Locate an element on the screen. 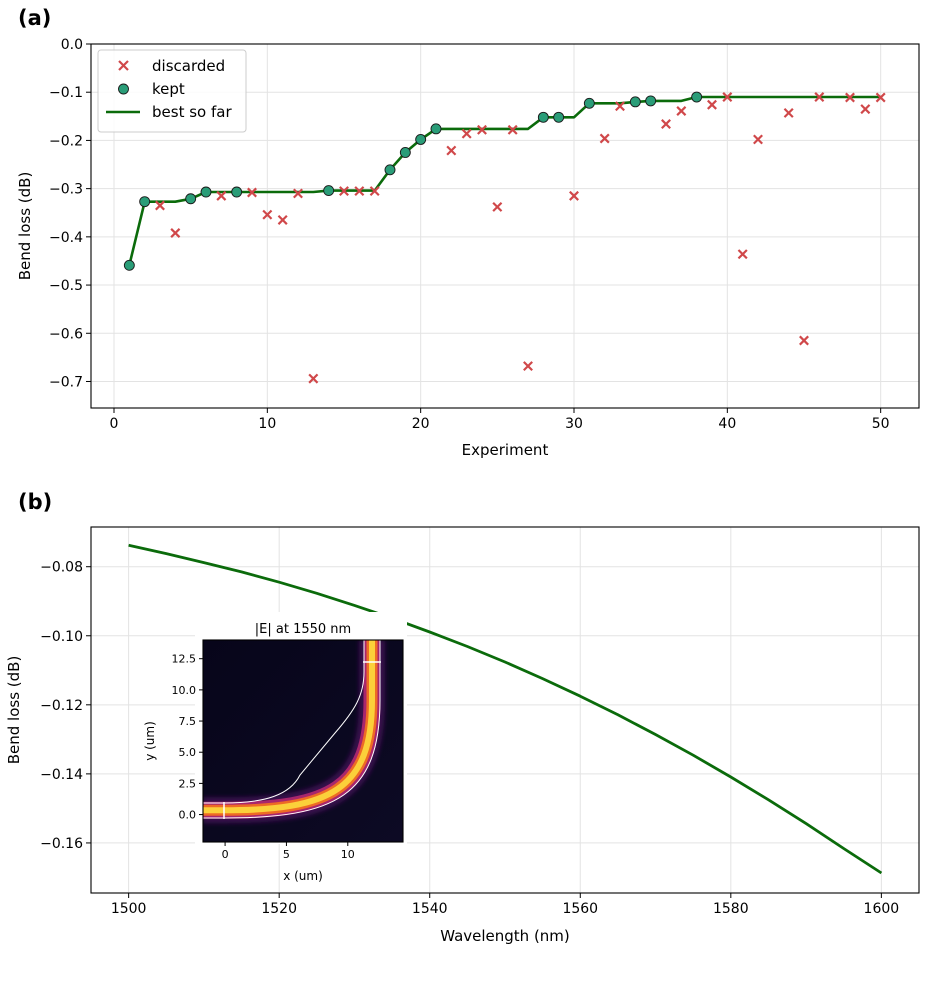  best-so-far-line is located at coordinates (504, 180).